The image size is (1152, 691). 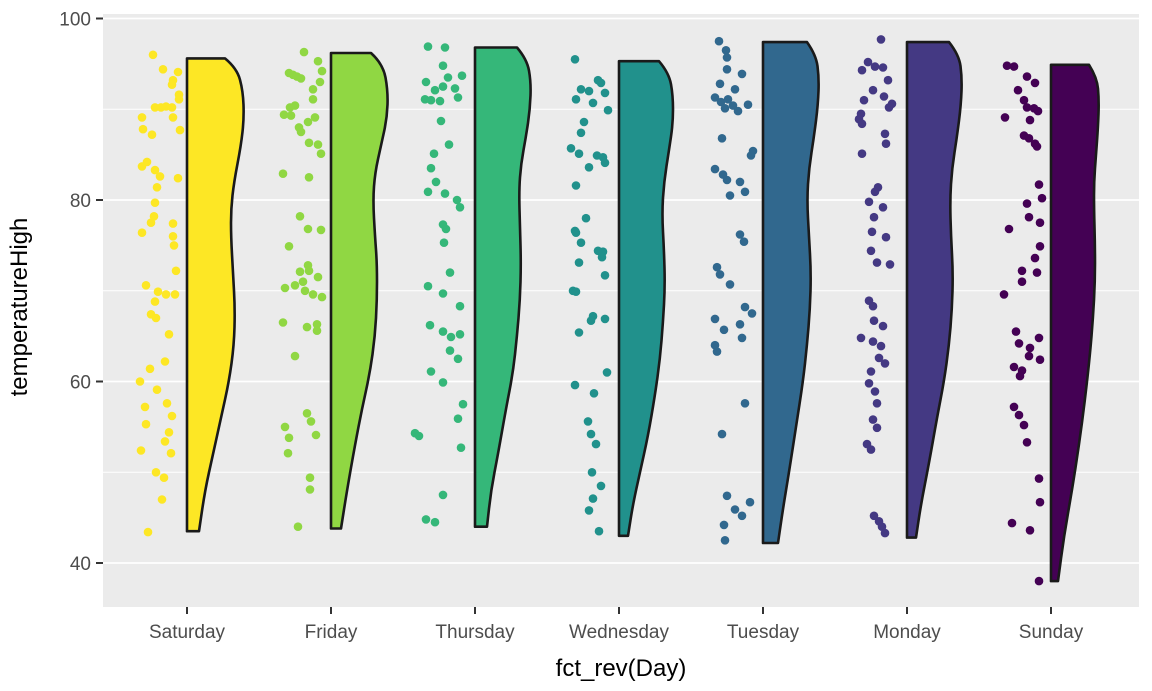 I want to click on x-tick-label-thursday: Thursday, so click(x=475, y=632).